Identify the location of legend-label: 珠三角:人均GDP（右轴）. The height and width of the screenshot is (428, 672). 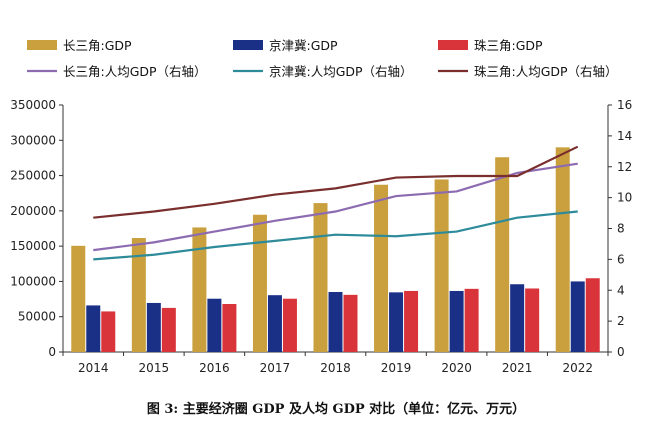
(546, 71).